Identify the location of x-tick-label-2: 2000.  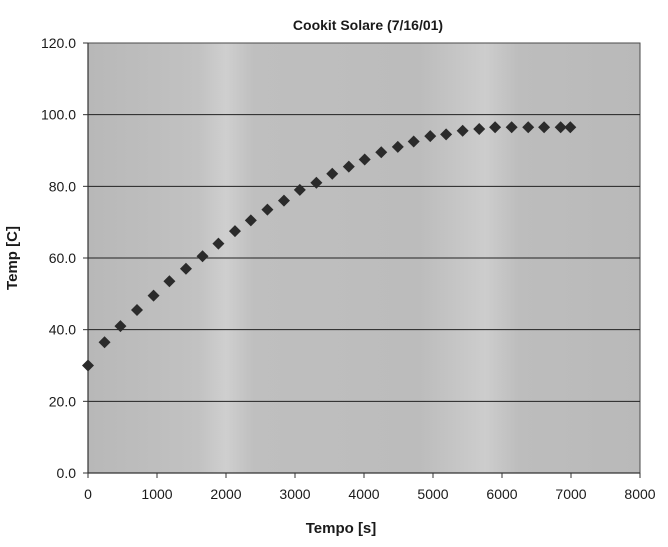
(225, 494).